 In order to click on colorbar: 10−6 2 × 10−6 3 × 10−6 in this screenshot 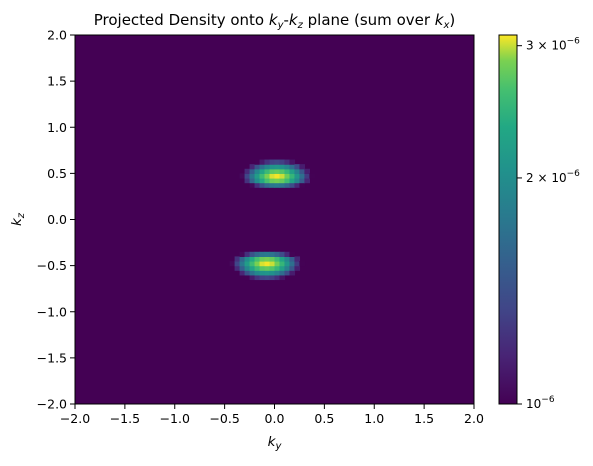, I will do `click(539, 223)`.